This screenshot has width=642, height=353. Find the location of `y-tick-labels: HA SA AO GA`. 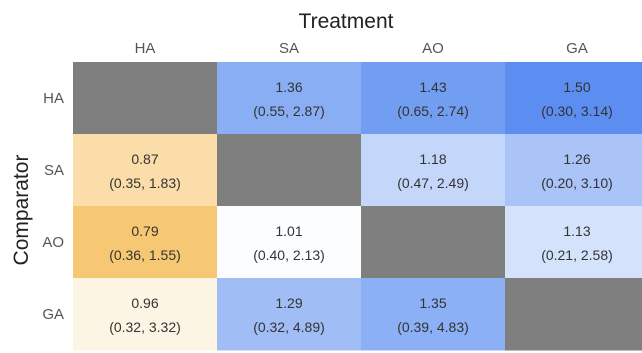

y-tick-labels: HA SA AO GA is located at coordinates (53, 206).